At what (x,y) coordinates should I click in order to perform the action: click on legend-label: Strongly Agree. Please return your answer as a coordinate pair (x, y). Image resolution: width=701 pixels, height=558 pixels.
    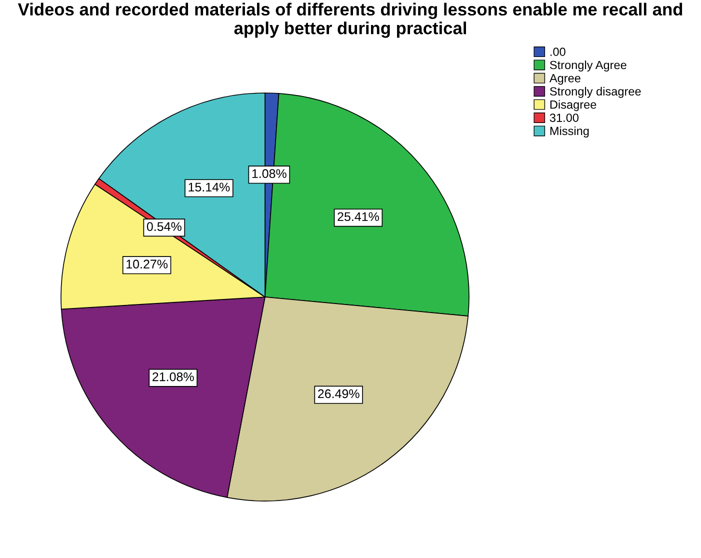
    Looking at the image, I should click on (588, 66).